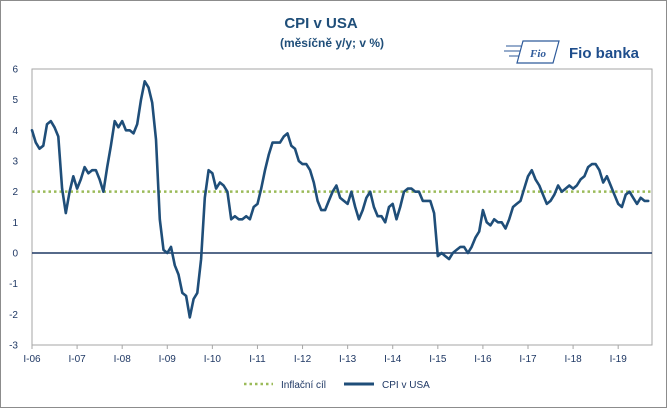 The height and width of the screenshot is (409, 667). I want to click on legend-label-inflation-target: Inflační cíl, so click(303, 385).